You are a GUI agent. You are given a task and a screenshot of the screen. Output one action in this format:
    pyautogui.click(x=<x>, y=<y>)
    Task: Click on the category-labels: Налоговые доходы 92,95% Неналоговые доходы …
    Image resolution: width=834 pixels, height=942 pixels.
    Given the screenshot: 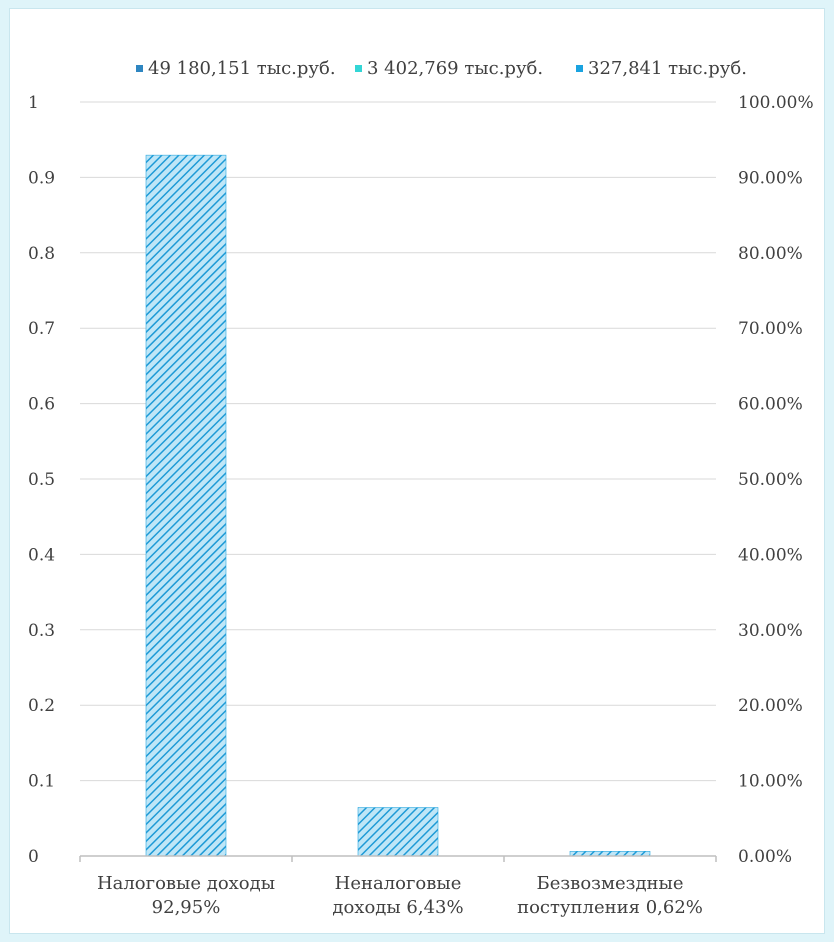 What is the action you would take?
    pyautogui.click(x=400, y=895)
    